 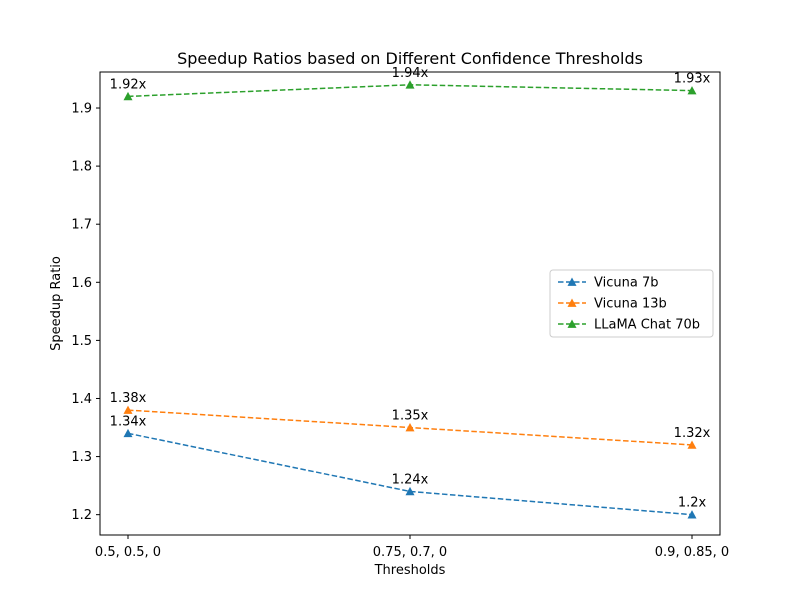 I want to click on legend-label: Vicuna 13b, so click(x=630, y=304).